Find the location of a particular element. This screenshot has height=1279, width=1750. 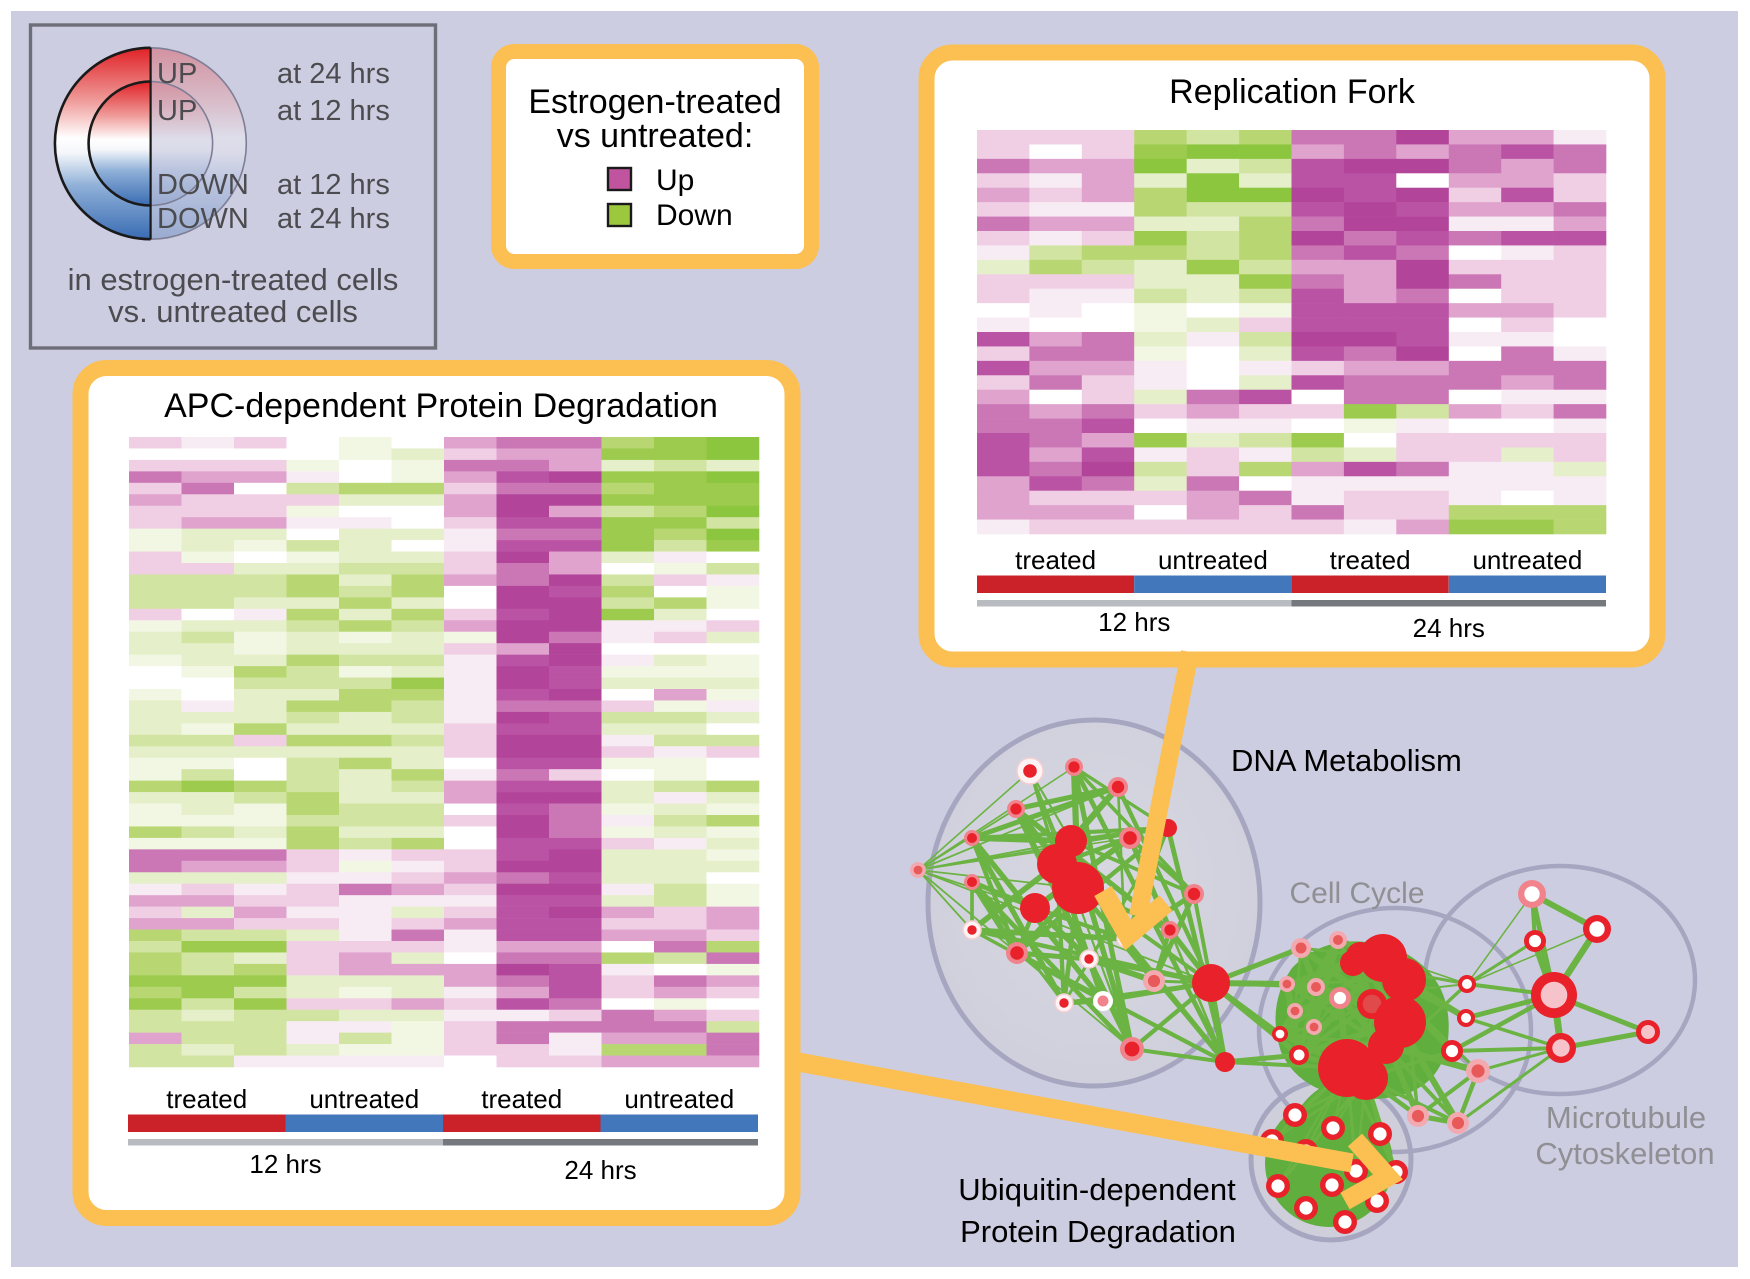

svg-text: Replication Fork is located at coordinates (1292, 92).